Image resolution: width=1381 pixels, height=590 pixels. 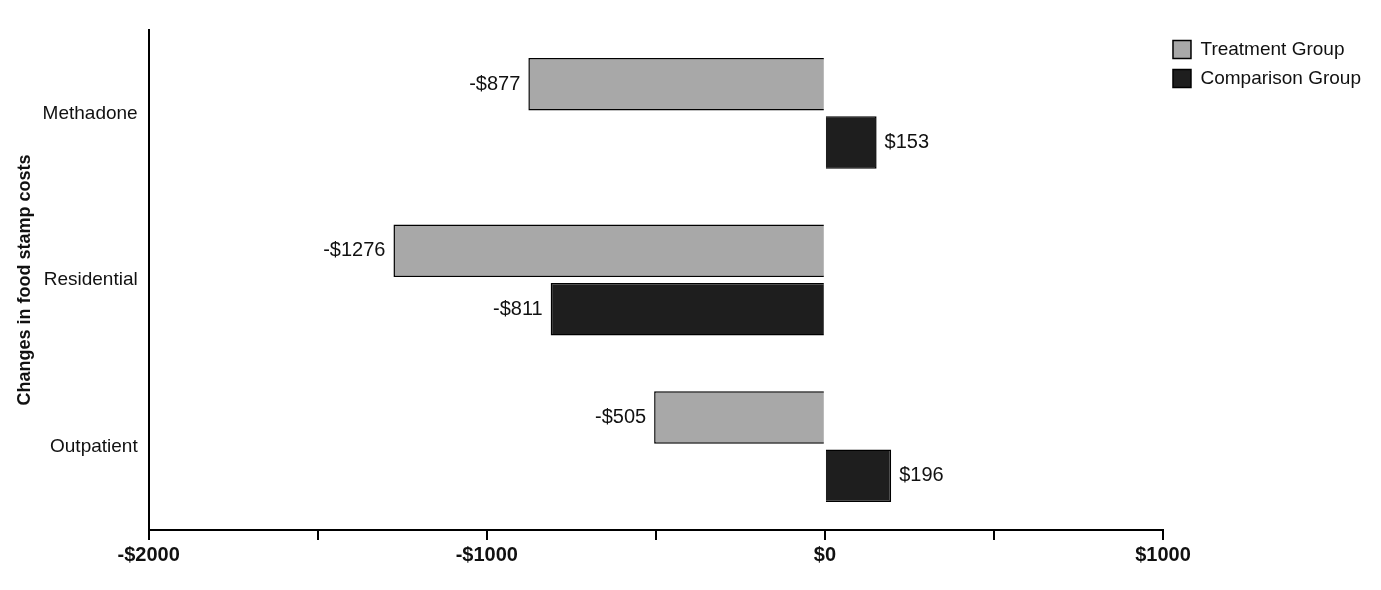 I want to click on data-label: $196, so click(x=921, y=474).